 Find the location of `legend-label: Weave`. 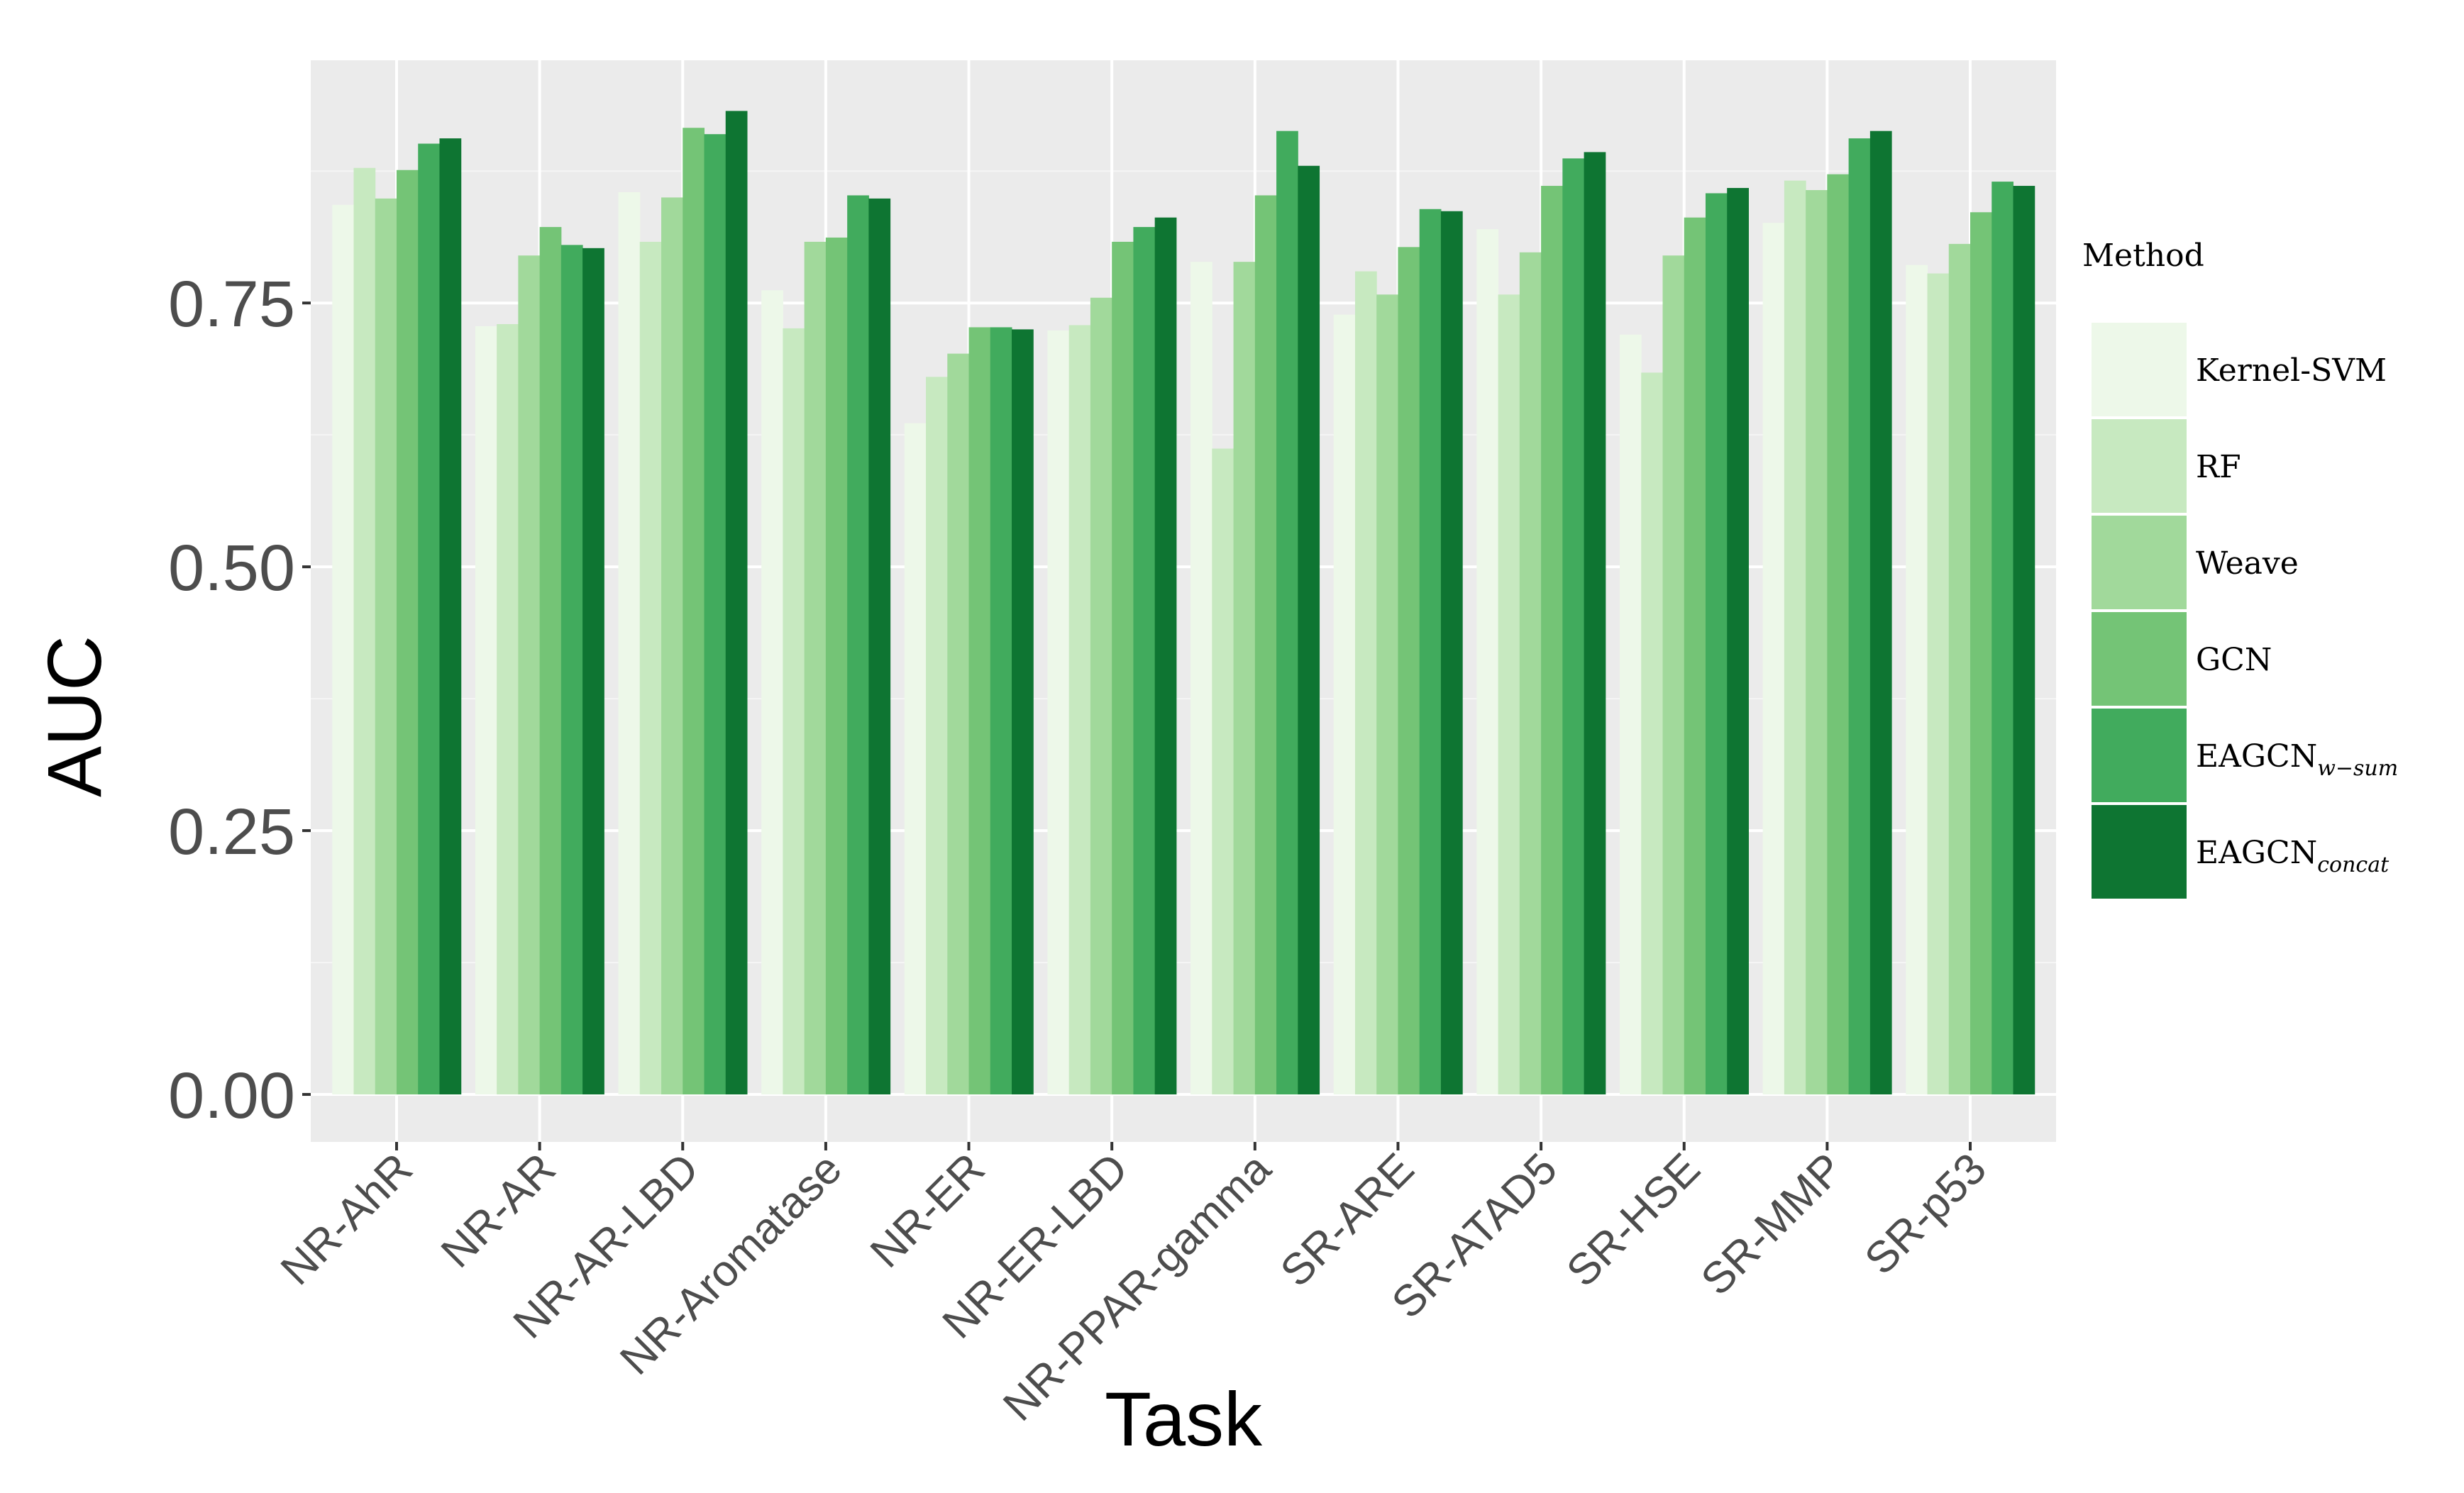

legend-label: Weave is located at coordinates (2248, 563).